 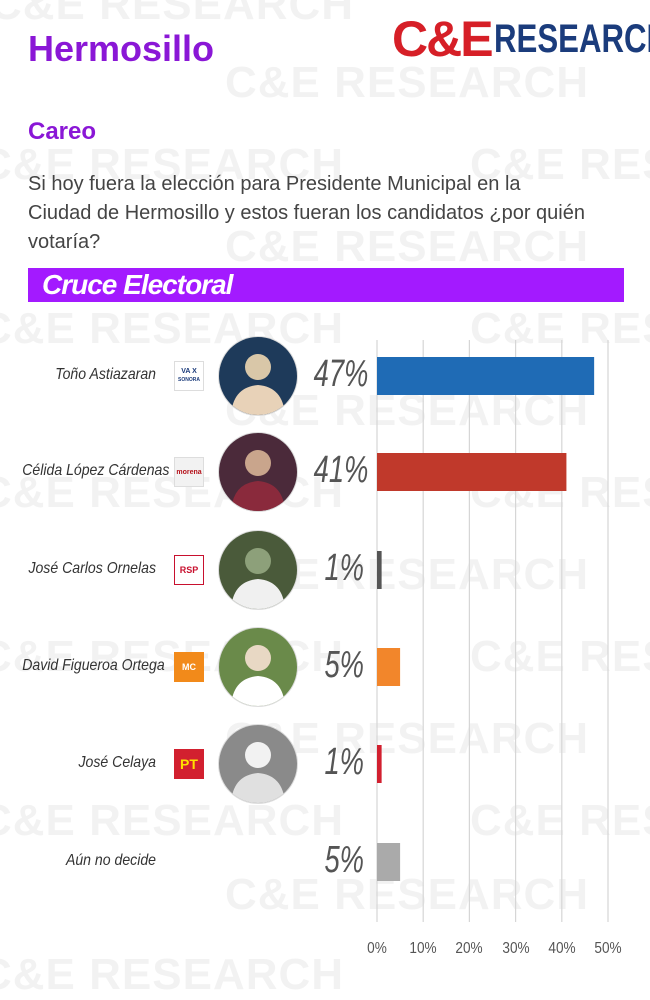 I want to click on party-logo-text: PT, so click(x=189, y=764).